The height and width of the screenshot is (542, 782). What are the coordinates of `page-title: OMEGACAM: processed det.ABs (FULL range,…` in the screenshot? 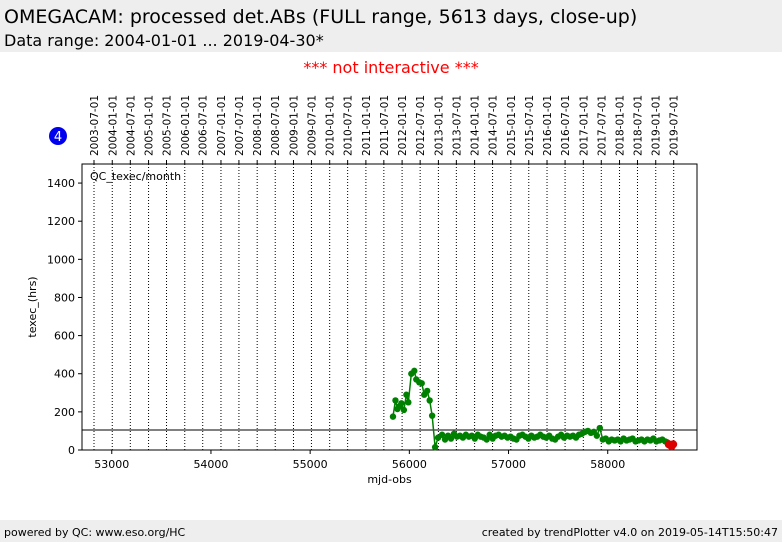 It's located at (321, 17).